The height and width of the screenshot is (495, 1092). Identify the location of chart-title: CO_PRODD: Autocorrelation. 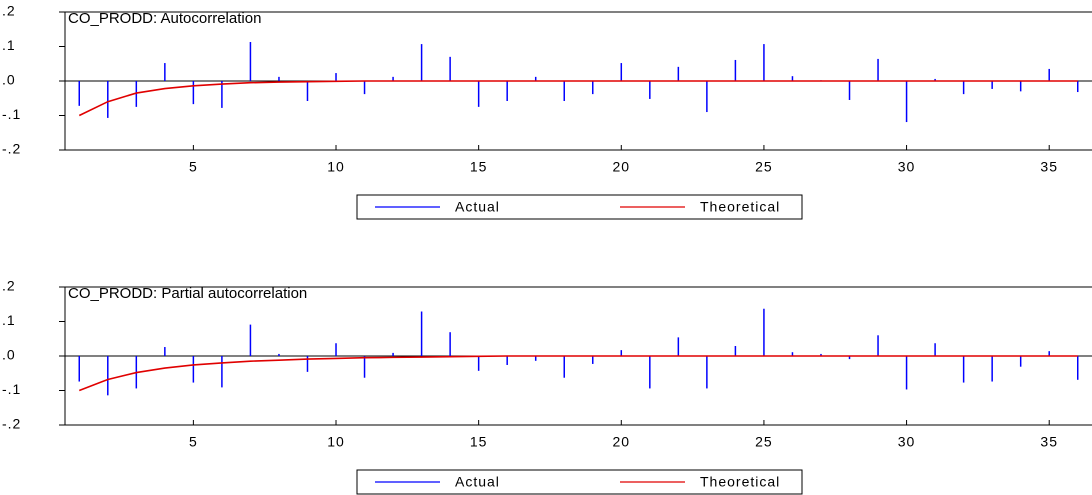
(164, 18).